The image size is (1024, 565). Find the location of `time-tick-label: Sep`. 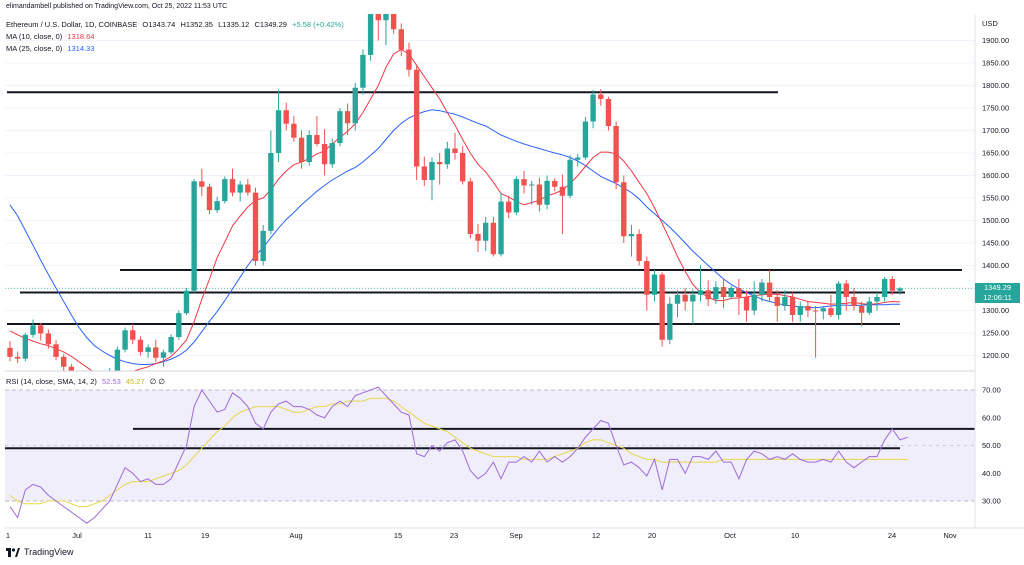

time-tick-label: Sep is located at coordinates (515, 535).